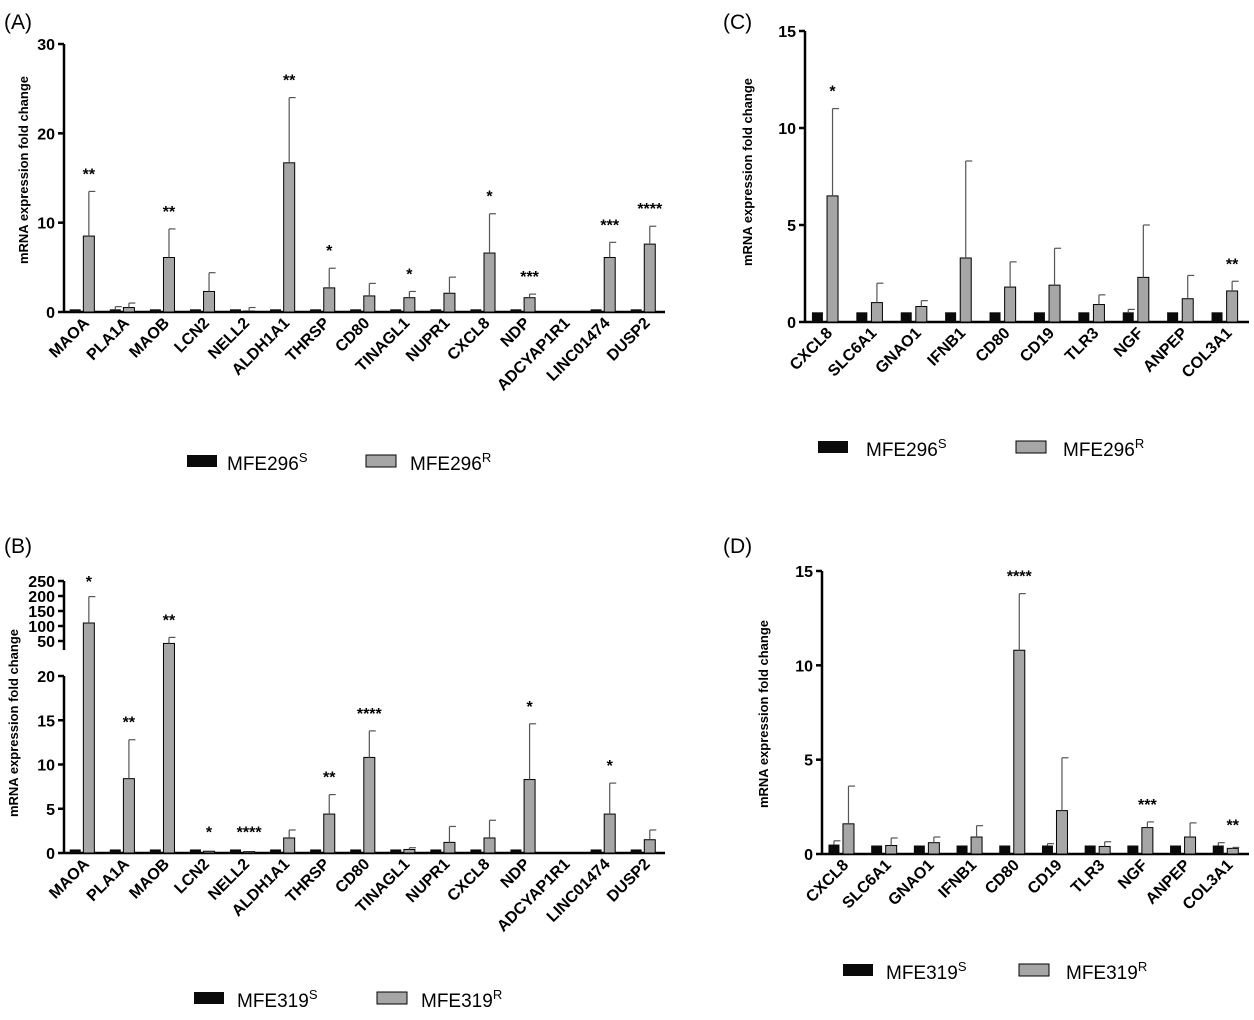  Describe the element at coordinates (308, 340) in the screenshot. I see `category-label: THRSP` at that location.